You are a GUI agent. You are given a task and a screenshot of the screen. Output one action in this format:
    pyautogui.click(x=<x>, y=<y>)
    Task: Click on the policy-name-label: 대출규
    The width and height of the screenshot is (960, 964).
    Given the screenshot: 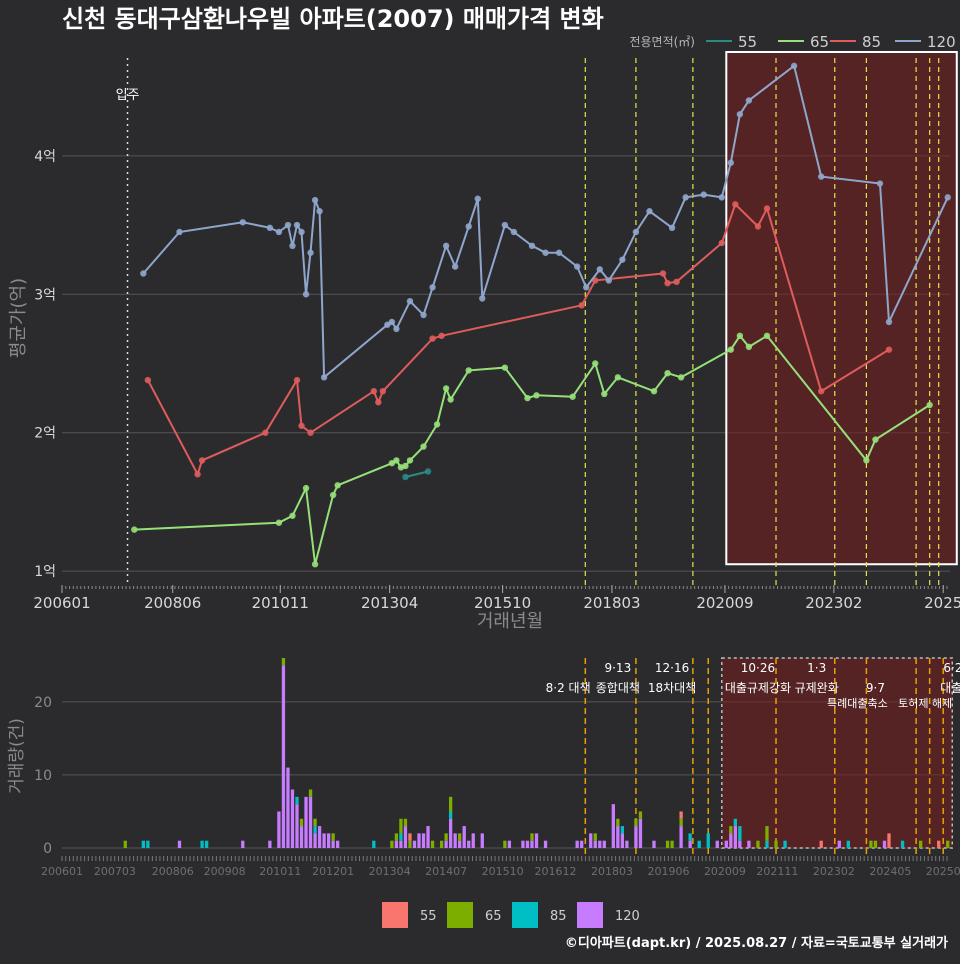 What is the action you would take?
    pyautogui.click(x=950, y=688)
    